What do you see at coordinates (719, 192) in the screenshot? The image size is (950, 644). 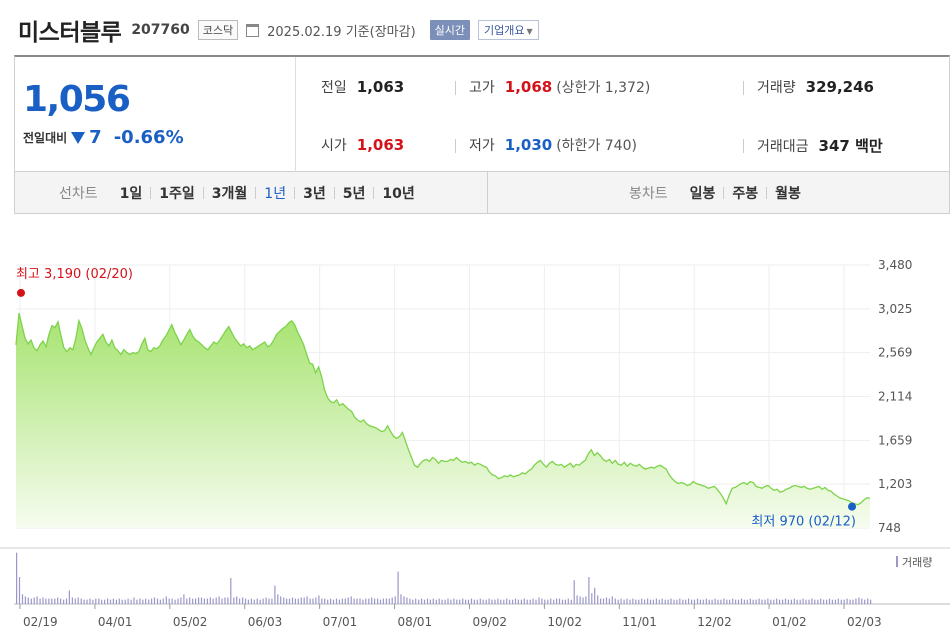 I see `candle-chart-periods: 봉차트 일봉 주봉 월봉` at bounding box center [719, 192].